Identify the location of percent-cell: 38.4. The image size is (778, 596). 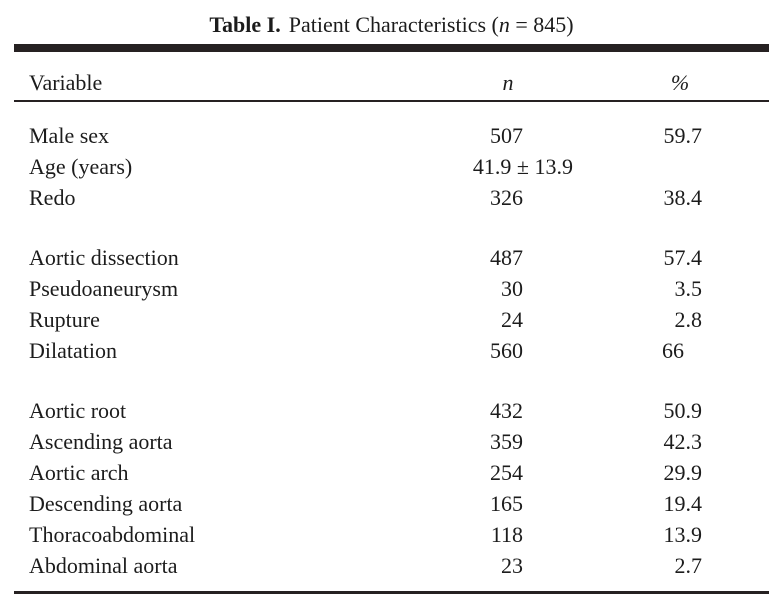
(683, 197).